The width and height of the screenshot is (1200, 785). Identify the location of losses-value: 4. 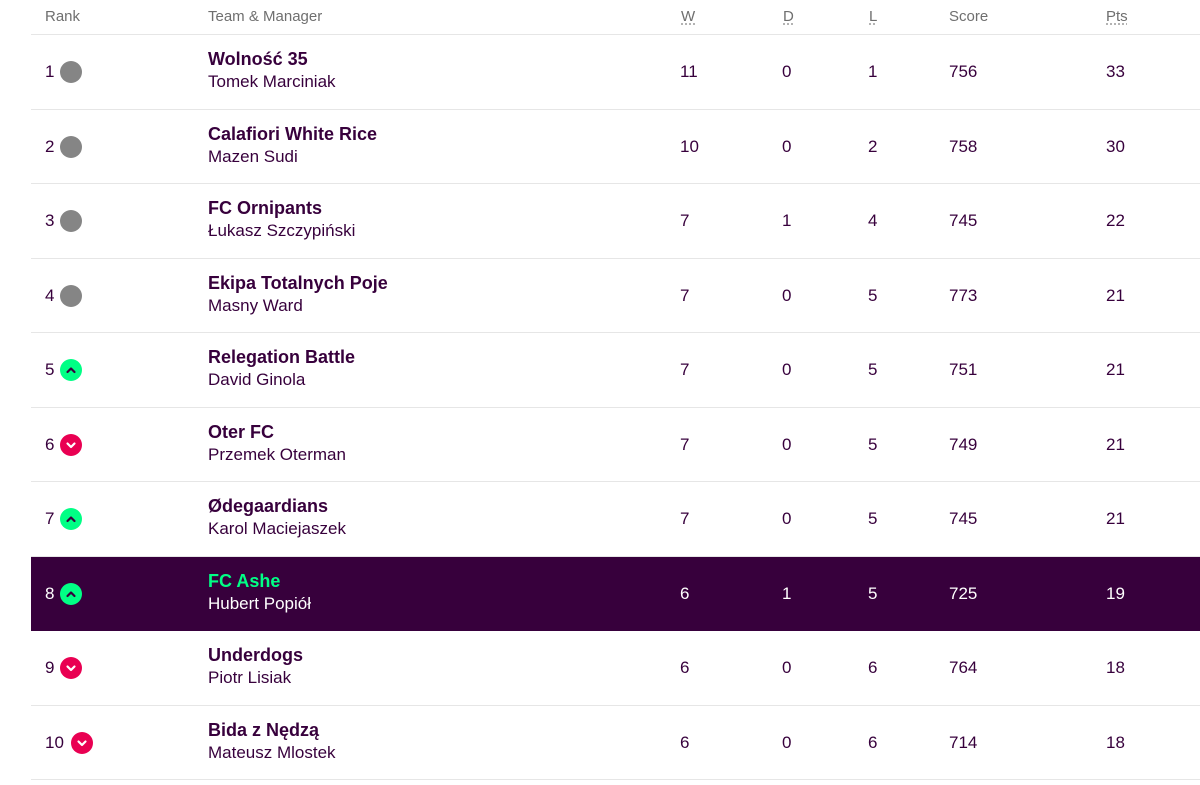
(873, 220).